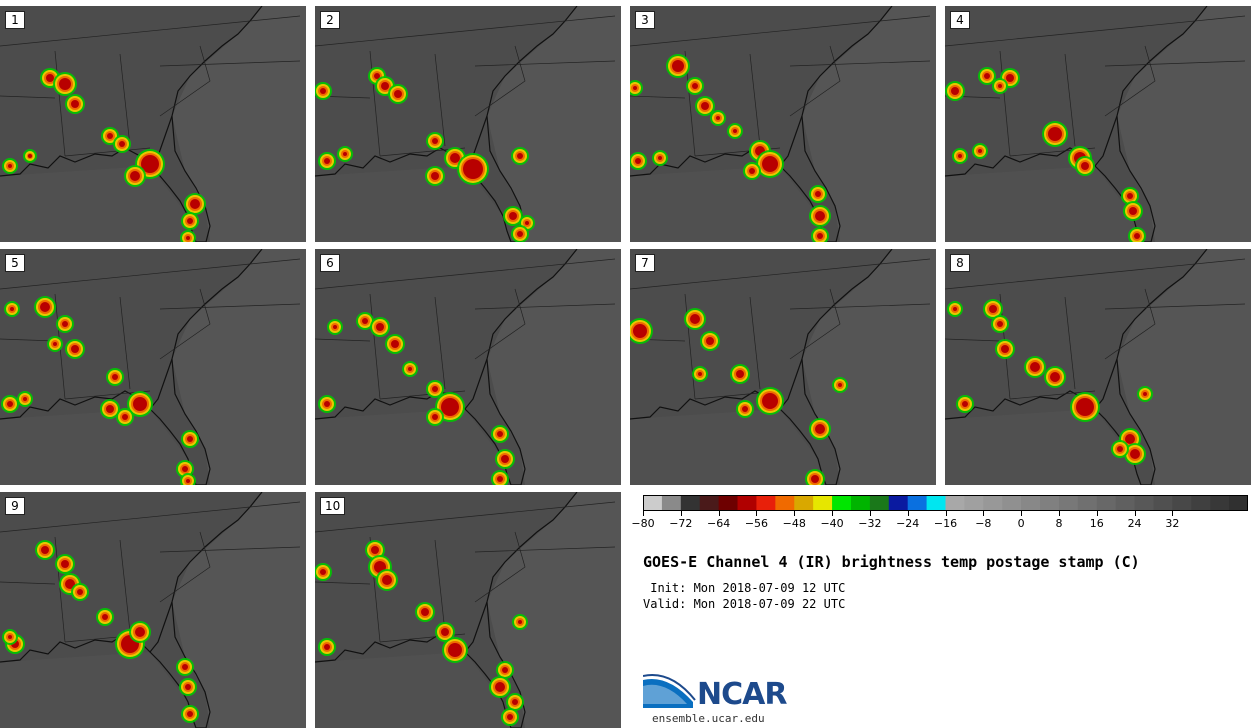 Image resolution: width=1260 pixels, height=728 pixels. Describe the element at coordinates (333, 506) in the screenshot. I see `panel-label: 10` at that location.